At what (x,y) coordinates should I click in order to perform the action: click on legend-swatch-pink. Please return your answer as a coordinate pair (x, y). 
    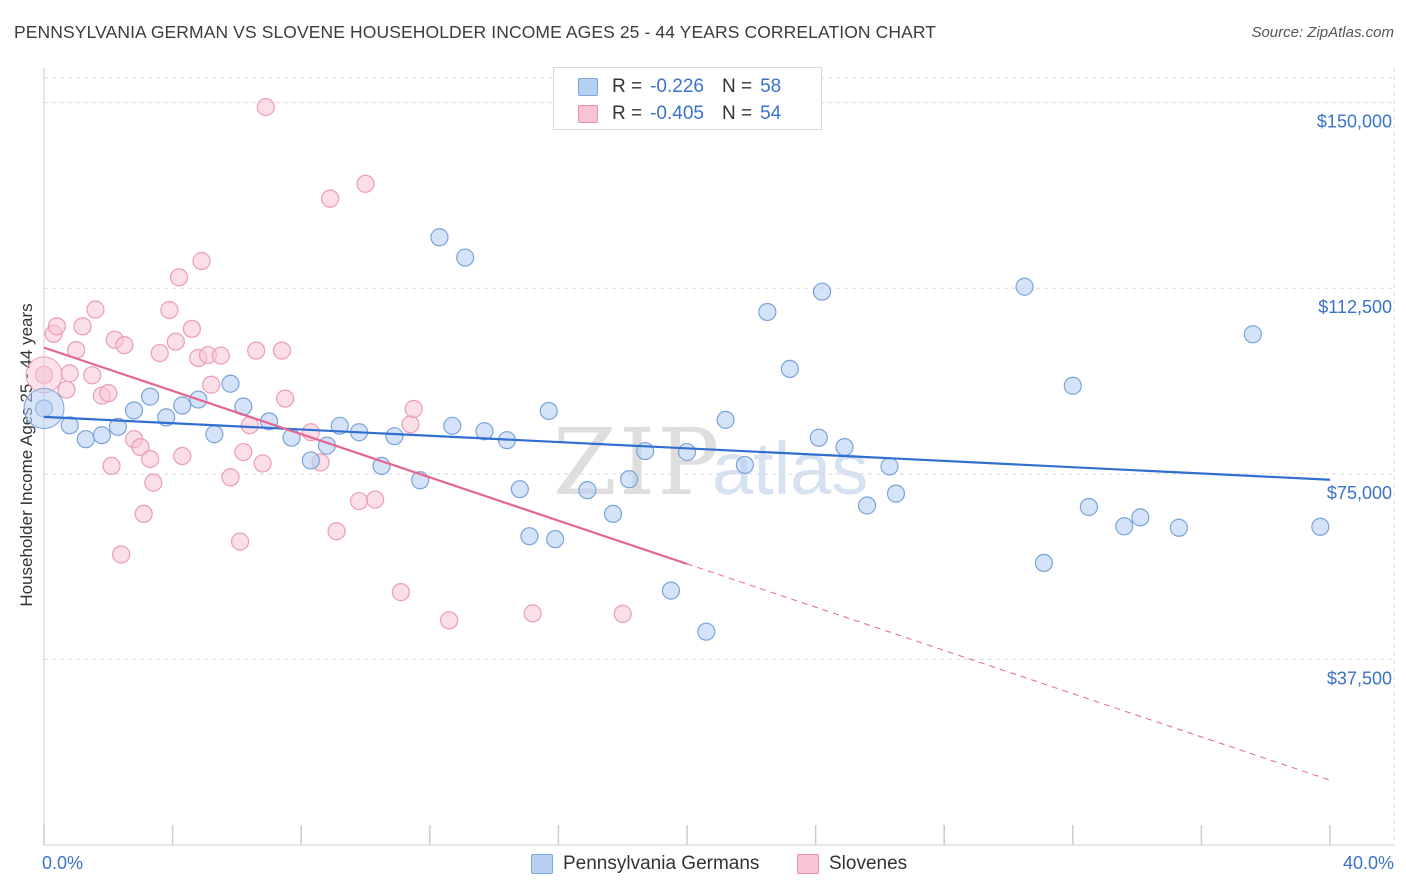
    Looking at the image, I should click on (588, 114).